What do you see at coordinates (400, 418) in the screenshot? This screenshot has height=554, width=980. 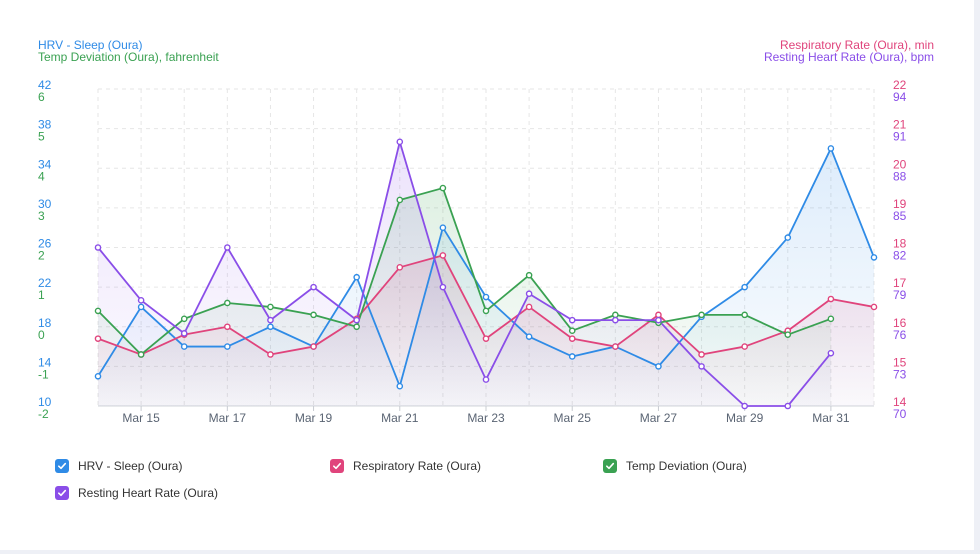 I see `x-tick-label: Mar 21` at bounding box center [400, 418].